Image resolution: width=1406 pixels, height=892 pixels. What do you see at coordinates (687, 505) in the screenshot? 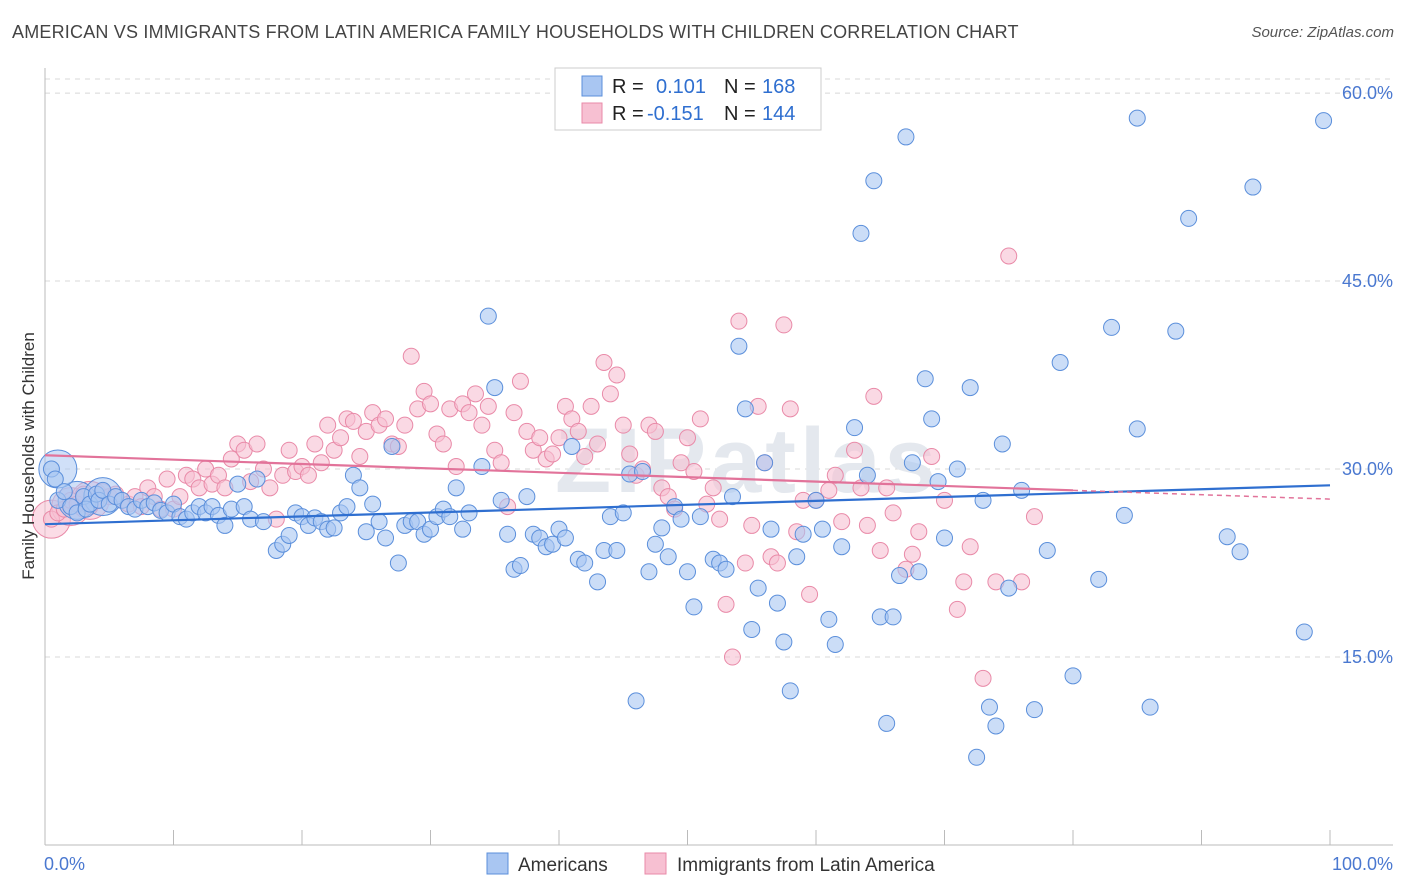
I see `trend-line-americans` at bounding box center [687, 505].